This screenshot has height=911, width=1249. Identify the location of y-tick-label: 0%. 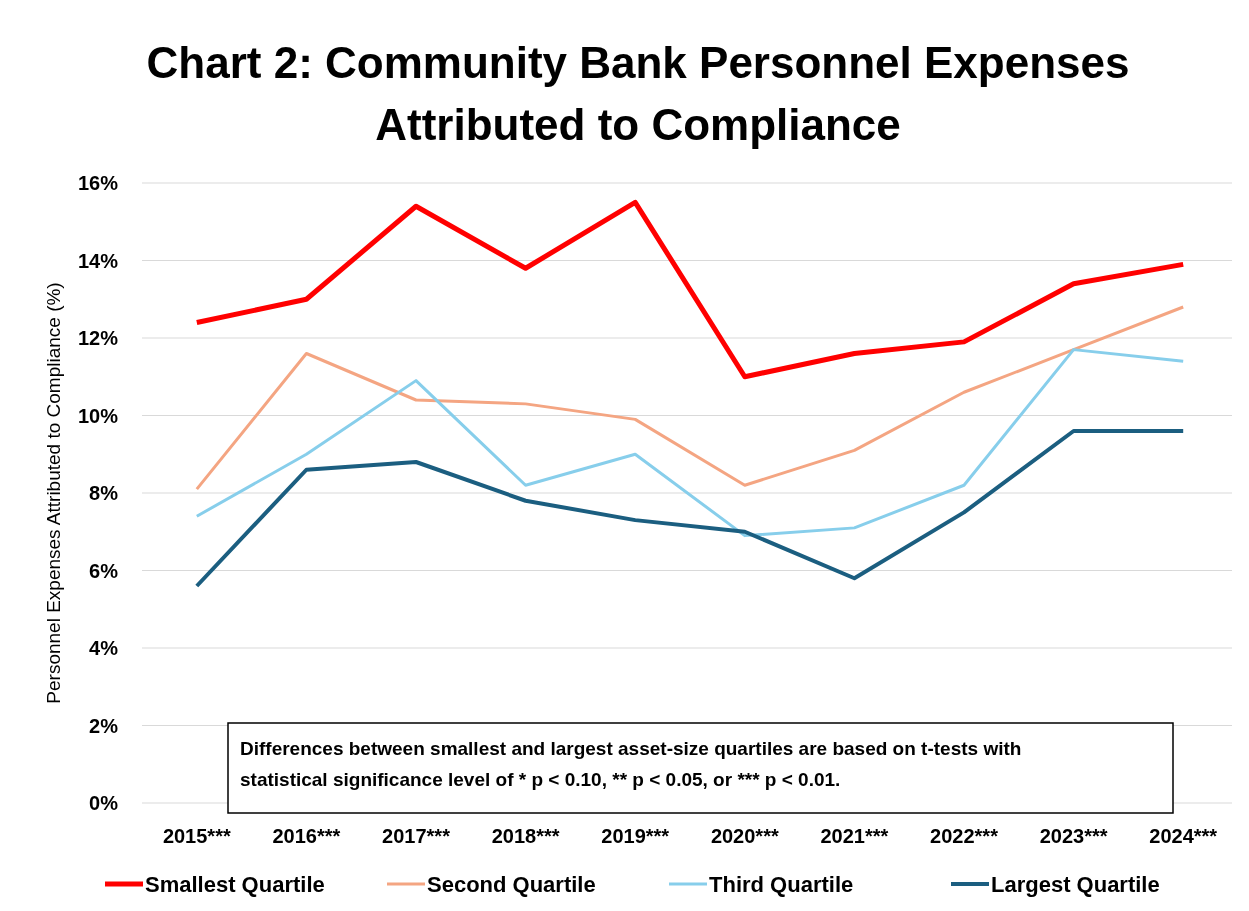
(104, 803).